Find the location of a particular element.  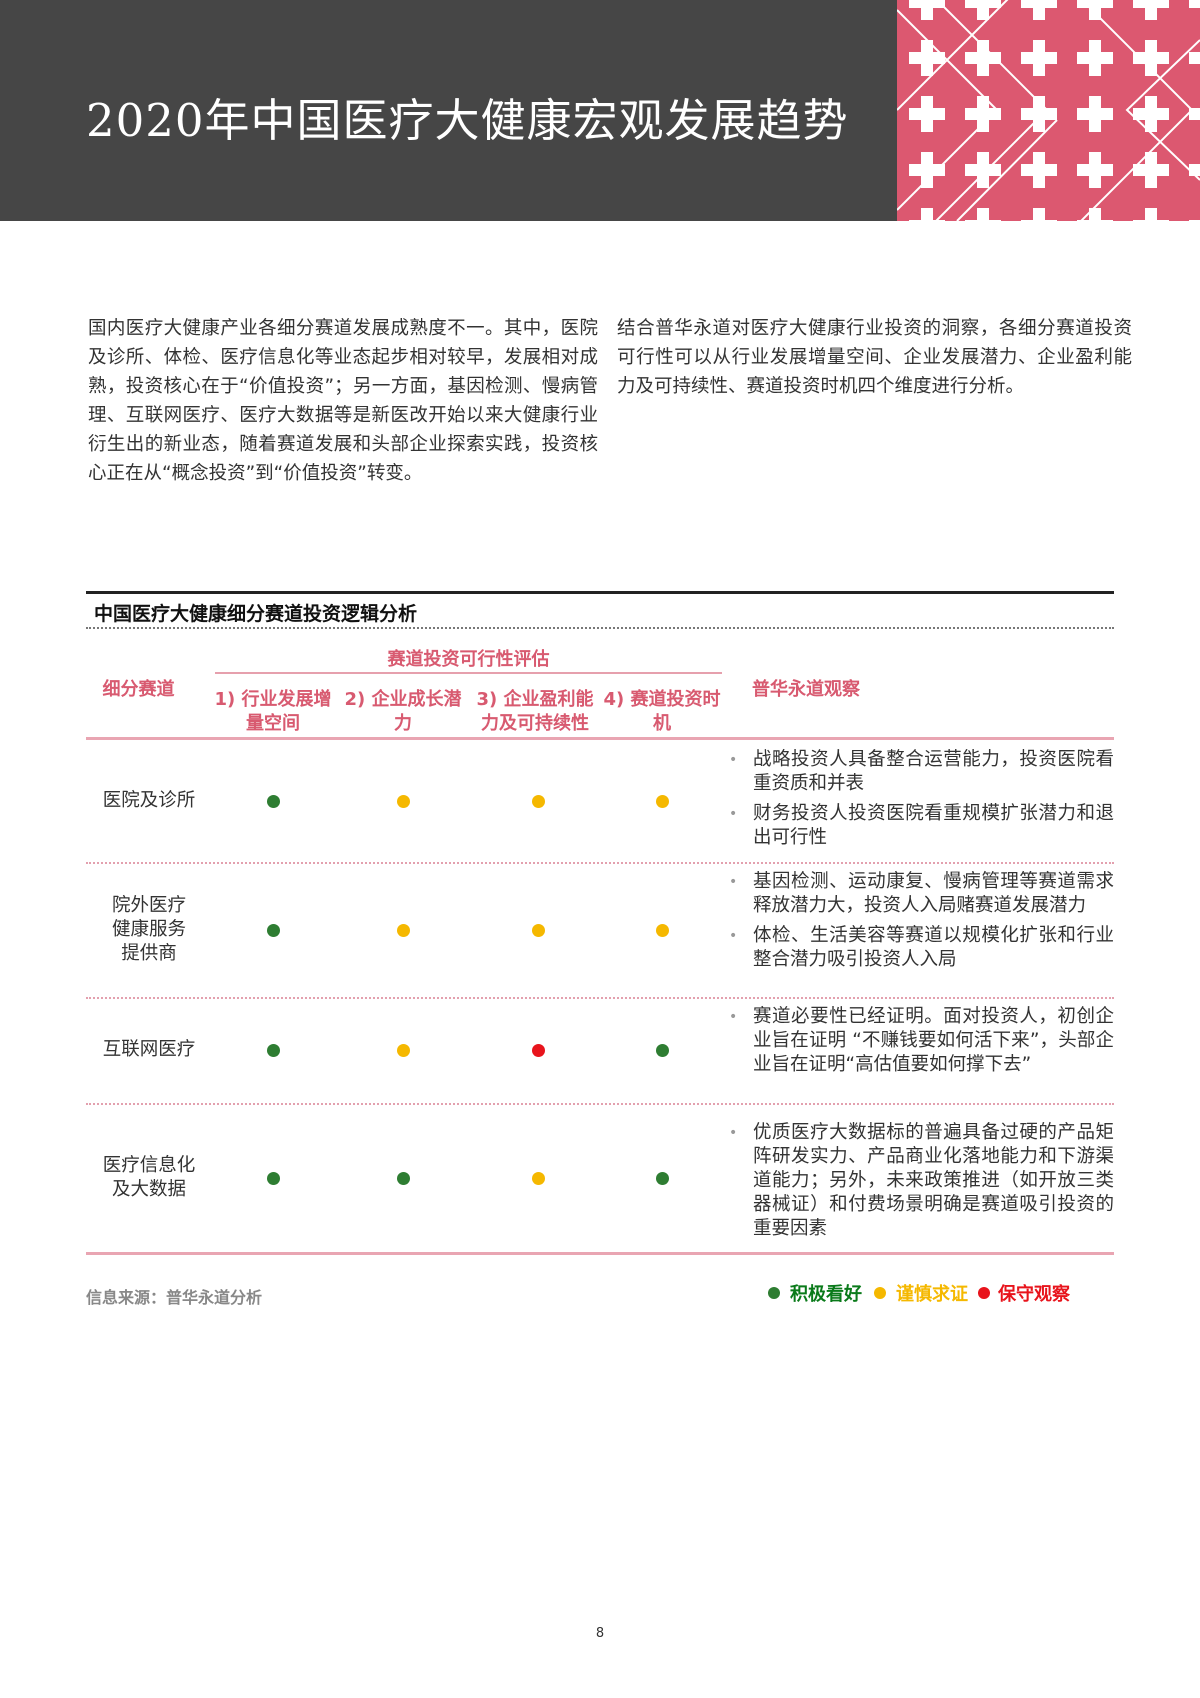

observation-item: • 战略投资人具备整合运营能力，投资医院看重资质和并表 is located at coordinates (921, 772).